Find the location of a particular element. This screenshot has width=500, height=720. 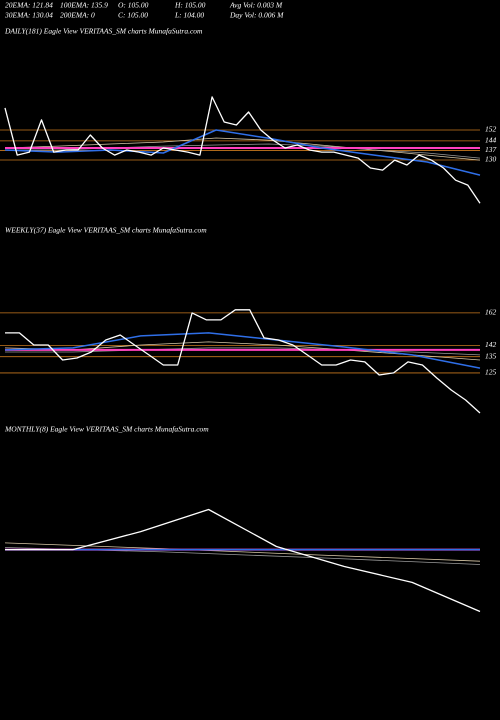

y-tick-label: 144 is located at coordinates (491, 140).